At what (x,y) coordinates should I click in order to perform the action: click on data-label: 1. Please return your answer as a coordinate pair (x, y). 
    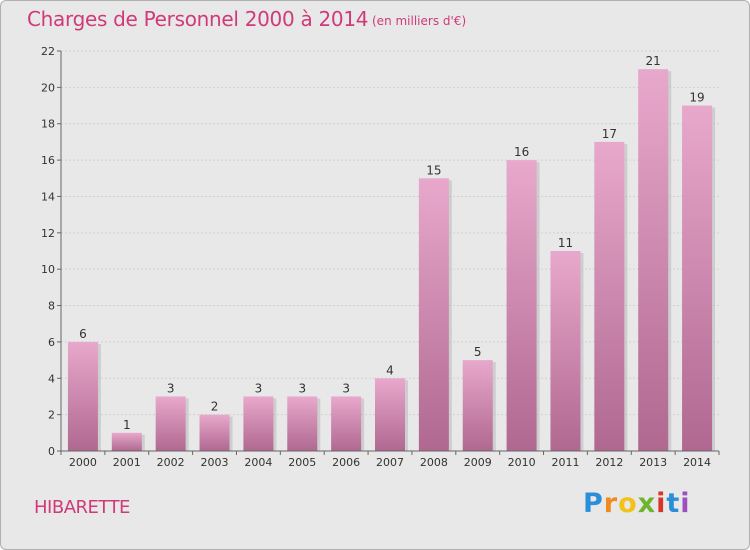
    Looking at the image, I should click on (127, 425).